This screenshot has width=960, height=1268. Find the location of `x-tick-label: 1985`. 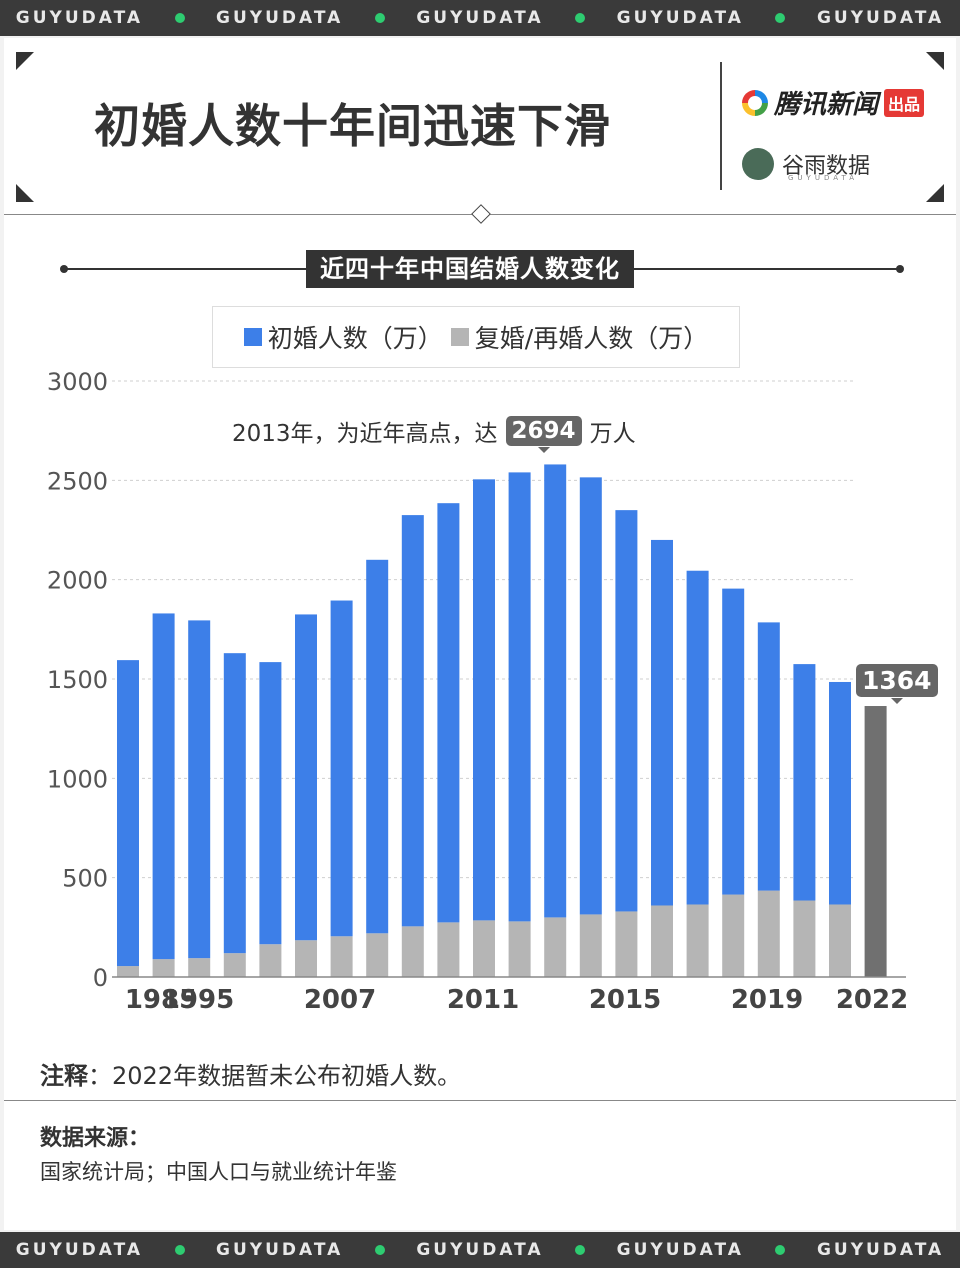

x-tick-label: 1985 is located at coordinates (161, 1000).